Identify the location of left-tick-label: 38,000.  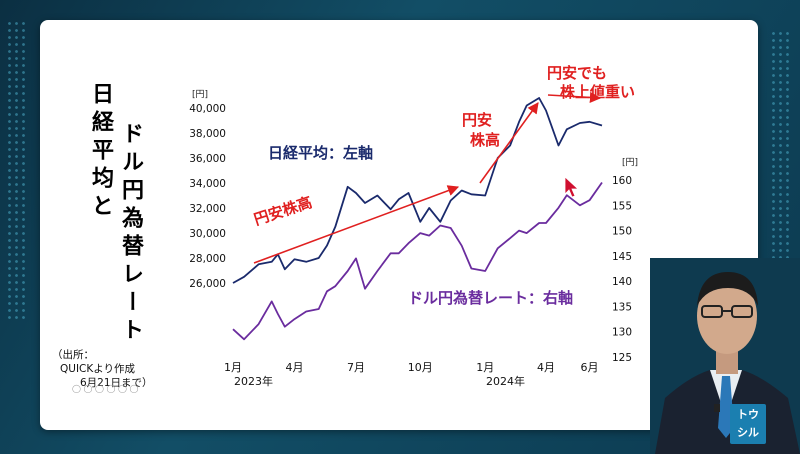
(207, 134).